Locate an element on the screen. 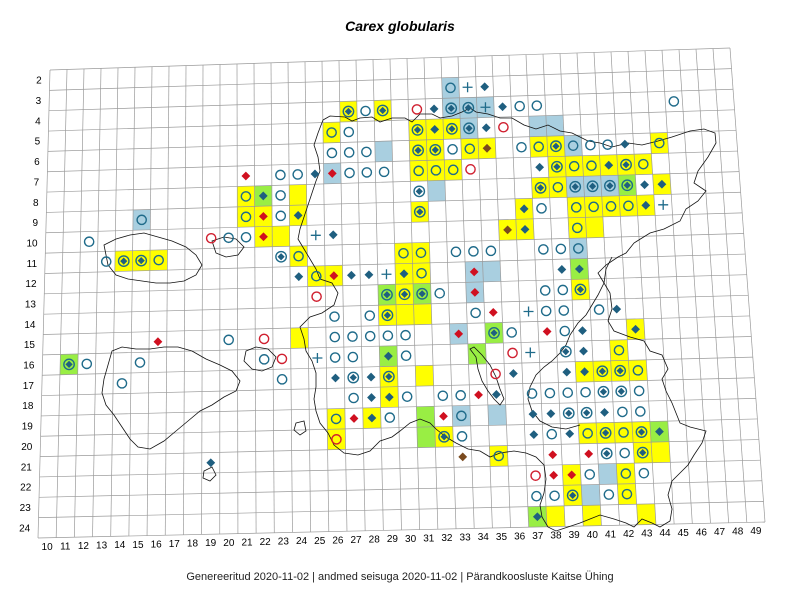 This screenshot has height=600, width=800. vormsi-coastline is located at coordinates (228, 247).